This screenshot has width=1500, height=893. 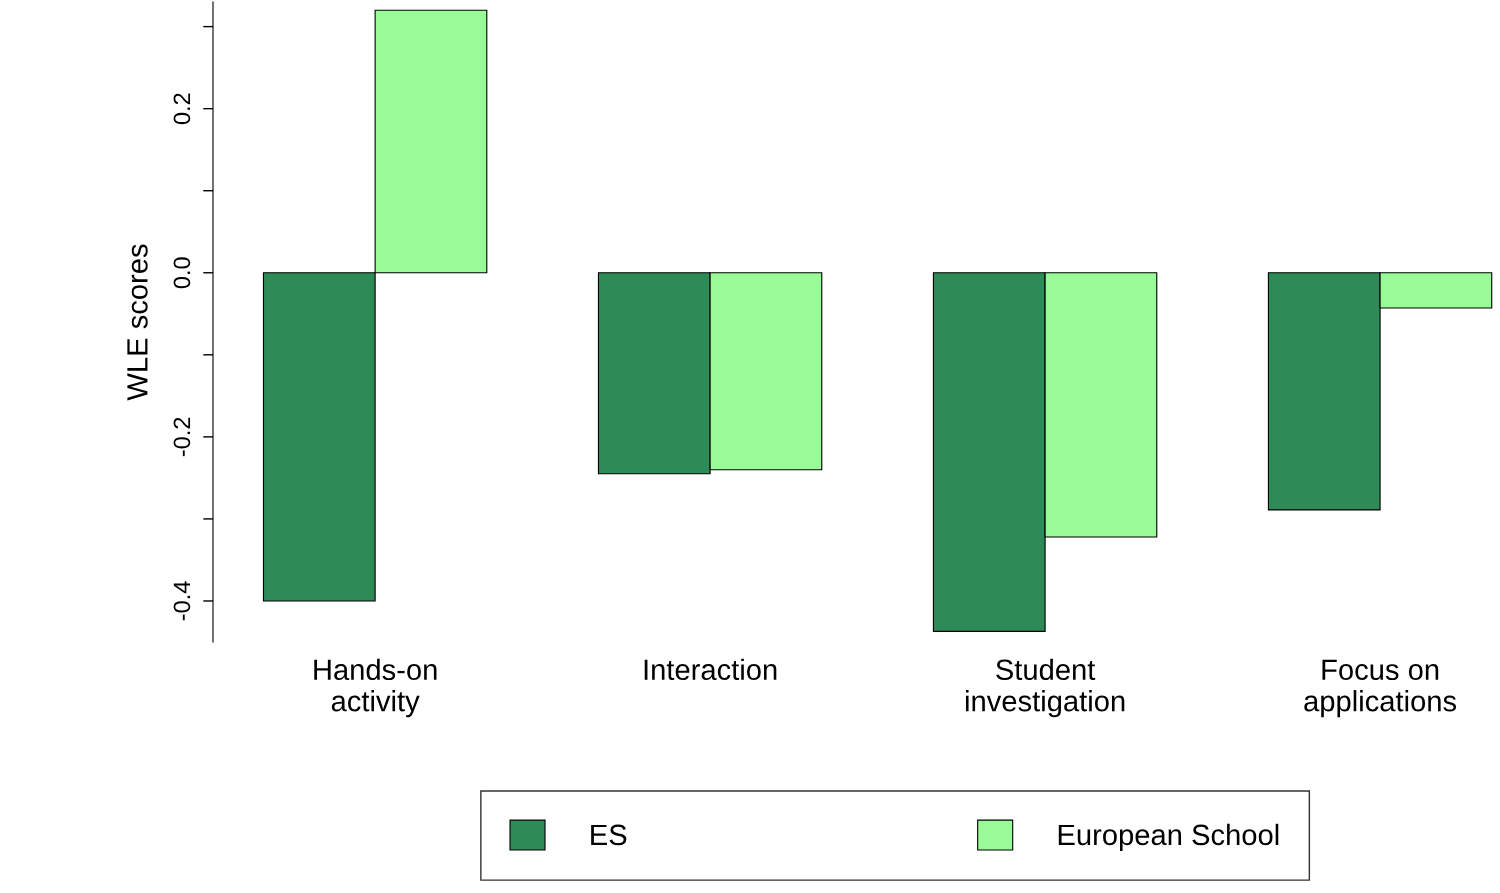 What do you see at coordinates (1168, 837) in the screenshot?
I see `legend-label: European School` at bounding box center [1168, 837].